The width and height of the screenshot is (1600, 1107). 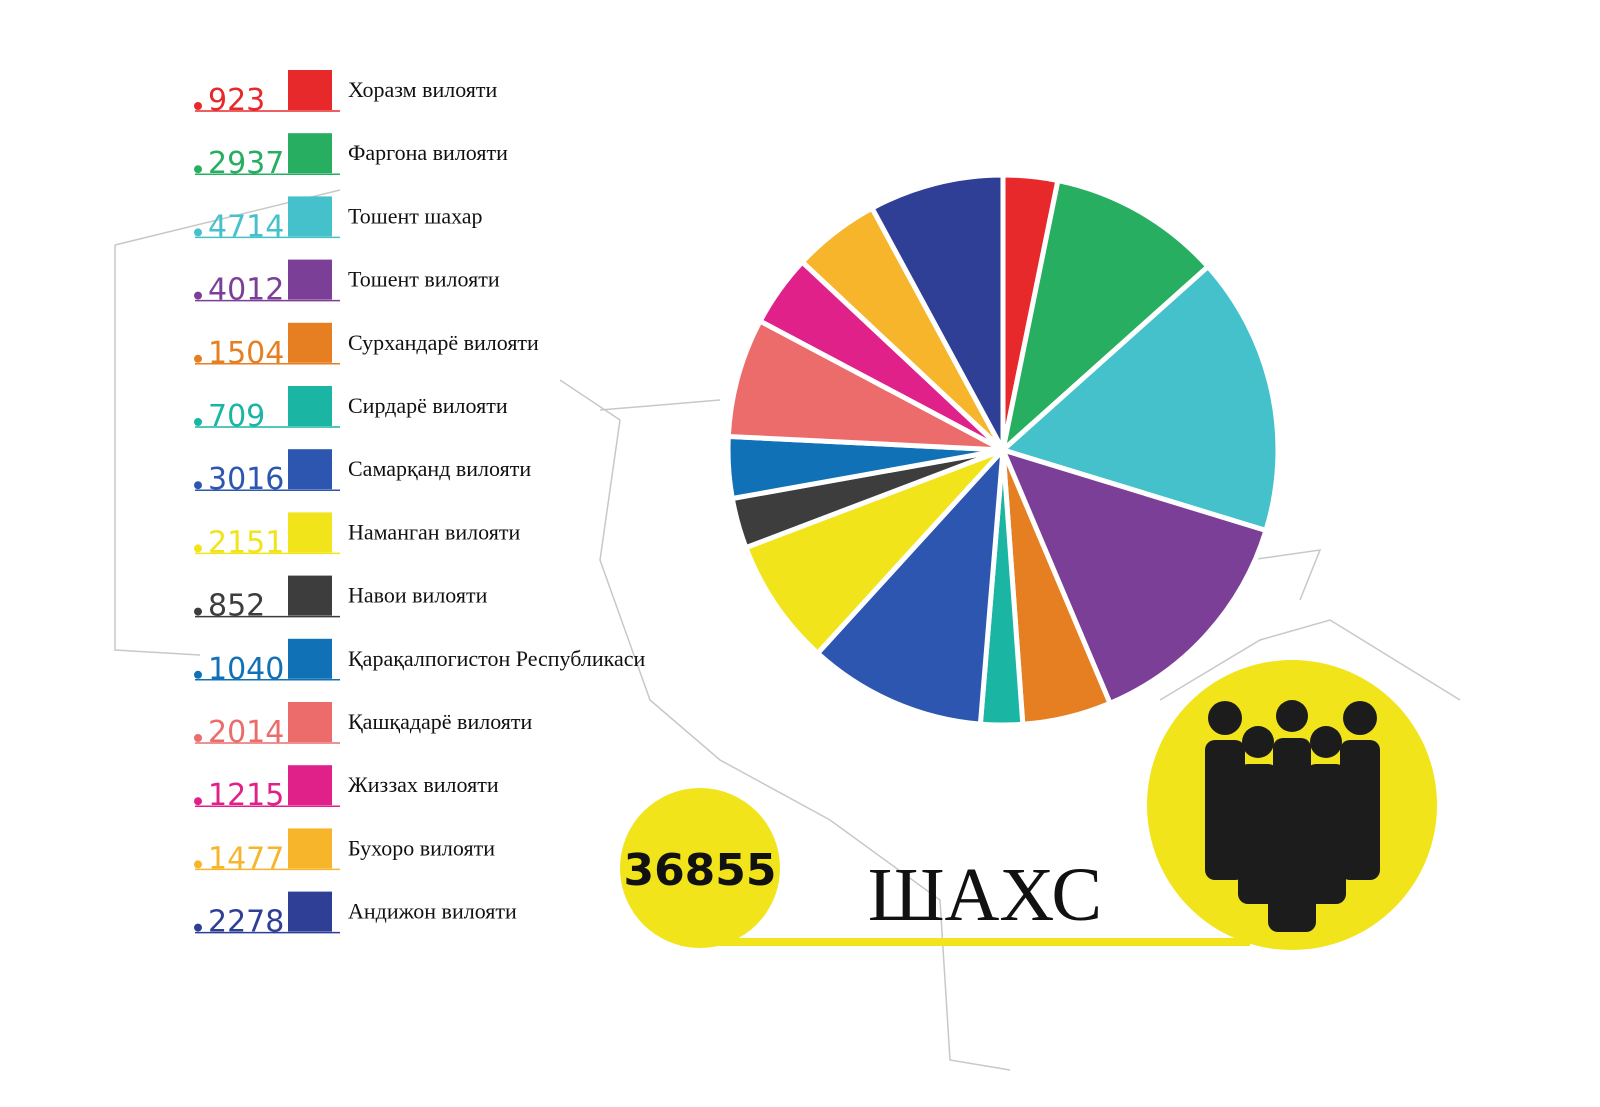 What do you see at coordinates (432, 911) in the screenshot?
I see `legend-label: Андижон вилояти` at bounding box center [432, 911].